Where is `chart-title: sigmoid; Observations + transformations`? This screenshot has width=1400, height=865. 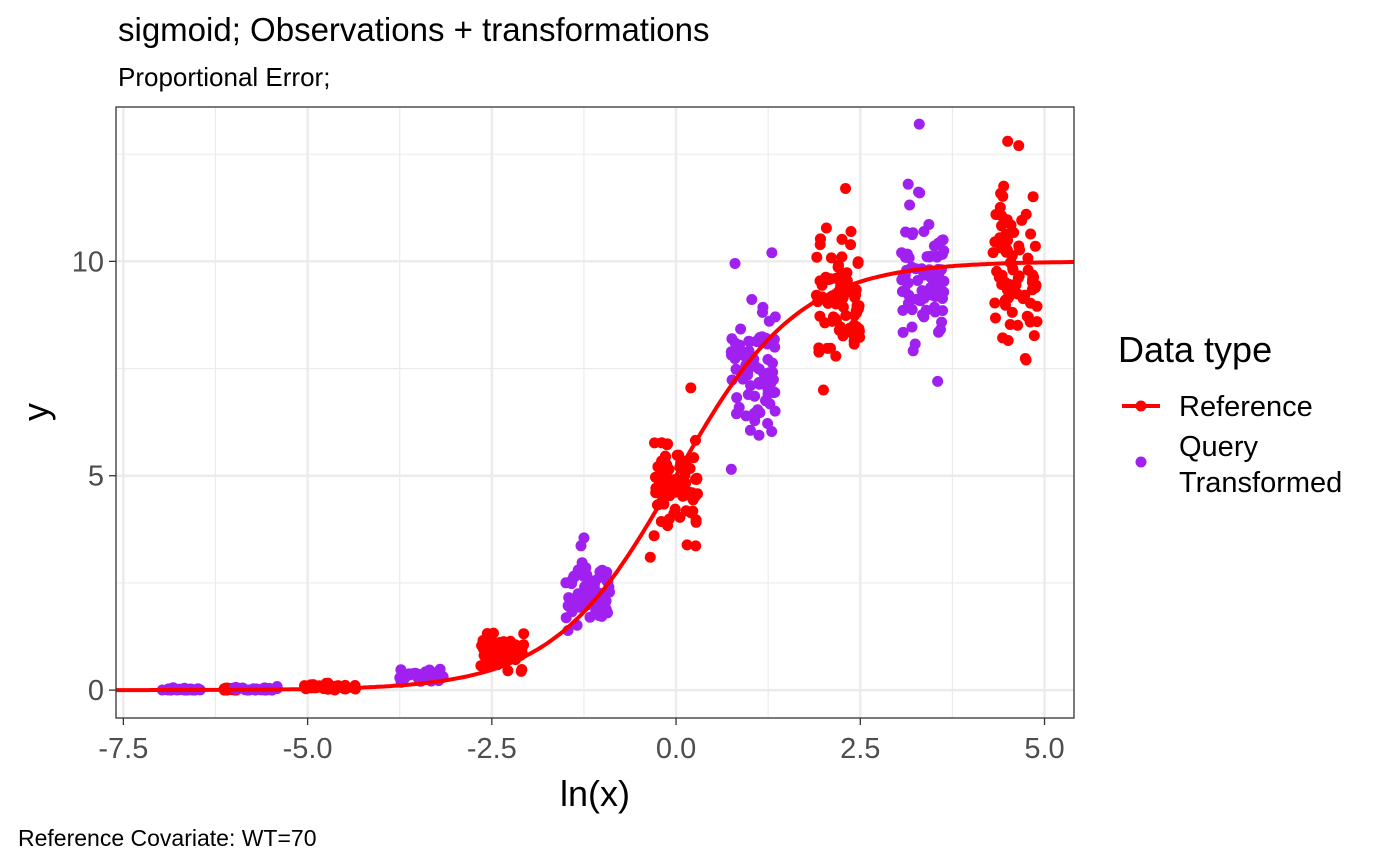 chart-title: sigmoid; Observations + transformations is located at coordinates (414, 29).